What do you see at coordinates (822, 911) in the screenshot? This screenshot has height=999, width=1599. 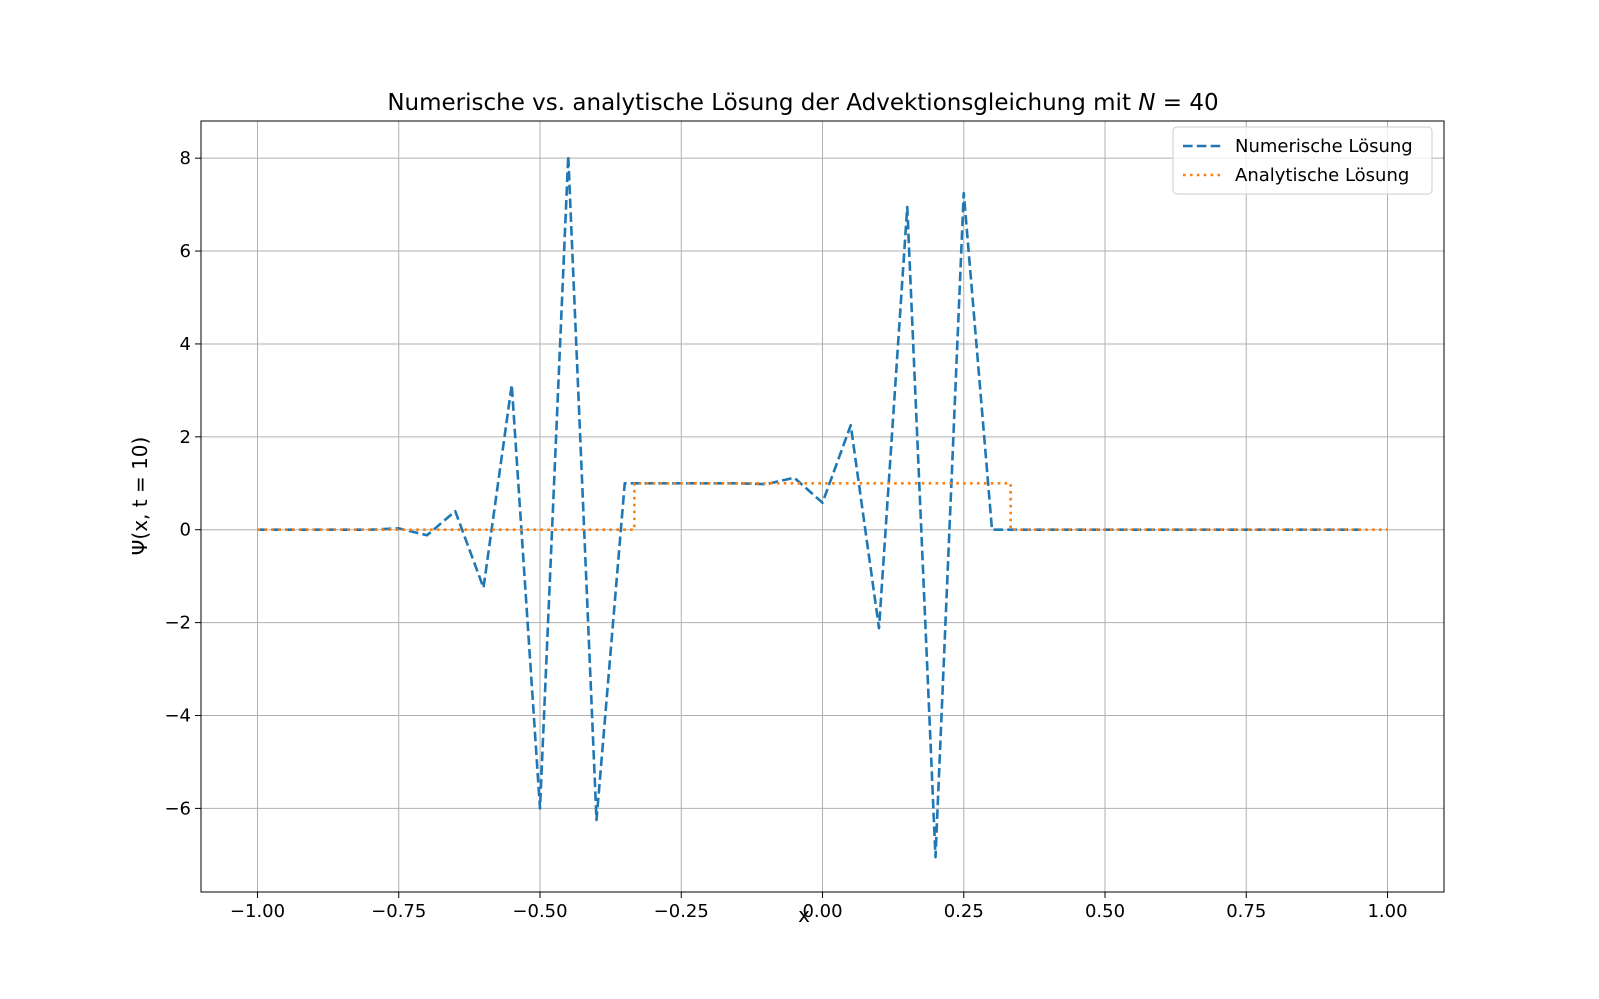 I see `x-tick-label: 0.00` at bounding box center [822, 911].